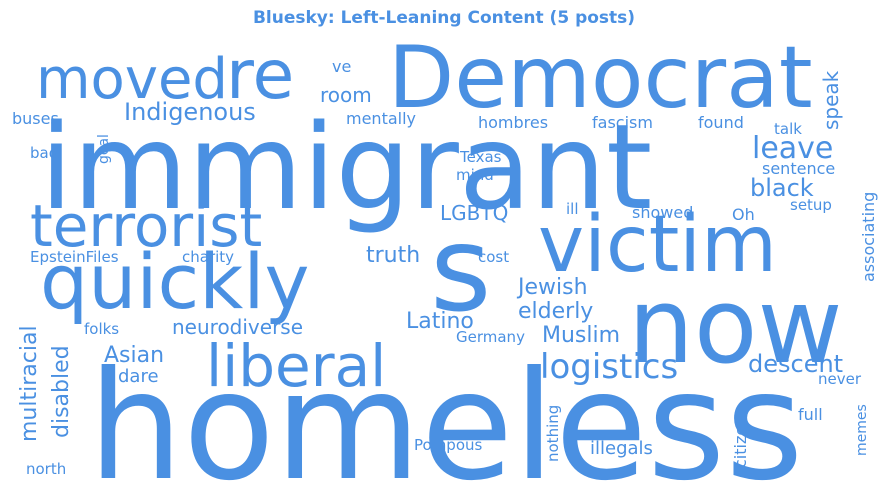 This screenshot has height=490, width=888. Describe the element at coordinates (381, 118) in the screenshot. I see `word-mentally: mentally` at that location.